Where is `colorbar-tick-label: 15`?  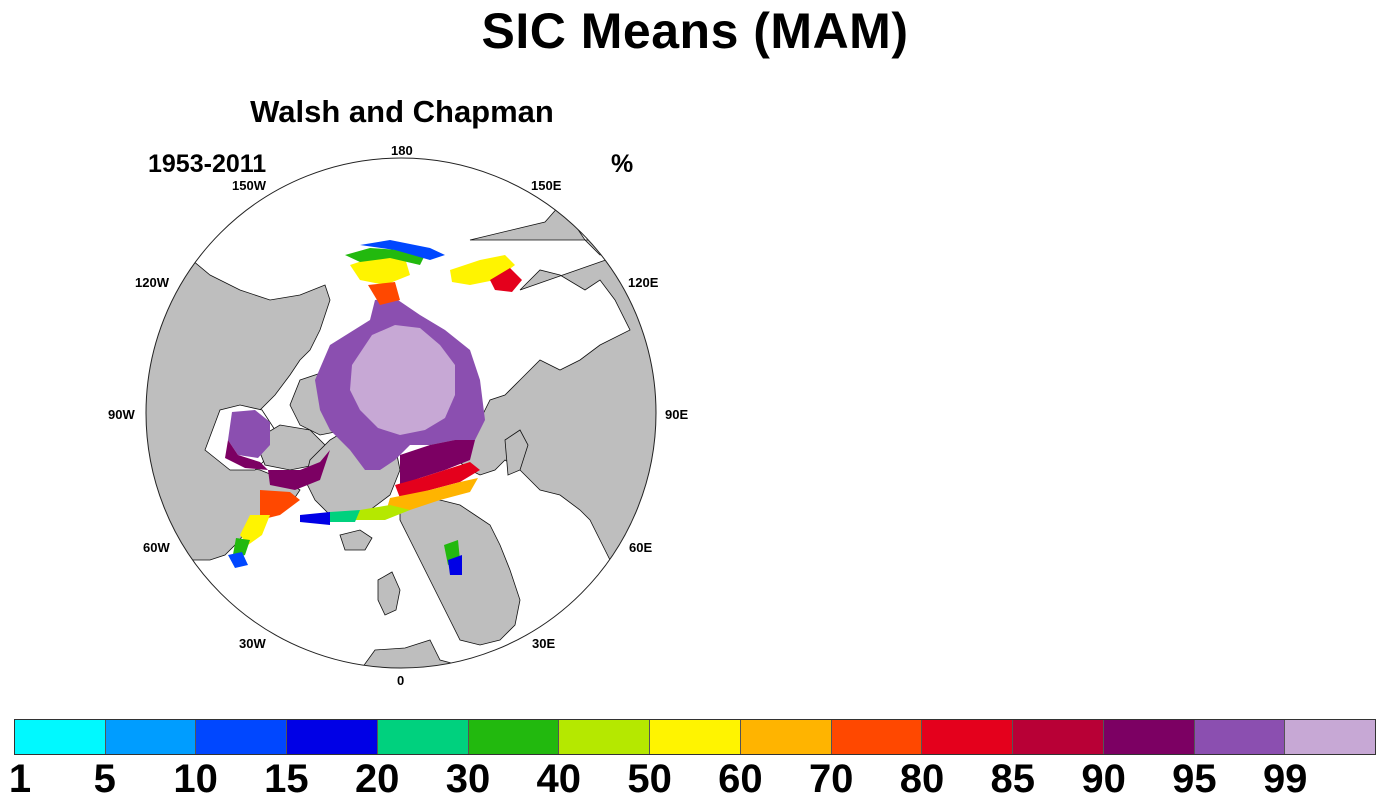
colorbar-tick-label: 15 is located at coordinates (286, 779).